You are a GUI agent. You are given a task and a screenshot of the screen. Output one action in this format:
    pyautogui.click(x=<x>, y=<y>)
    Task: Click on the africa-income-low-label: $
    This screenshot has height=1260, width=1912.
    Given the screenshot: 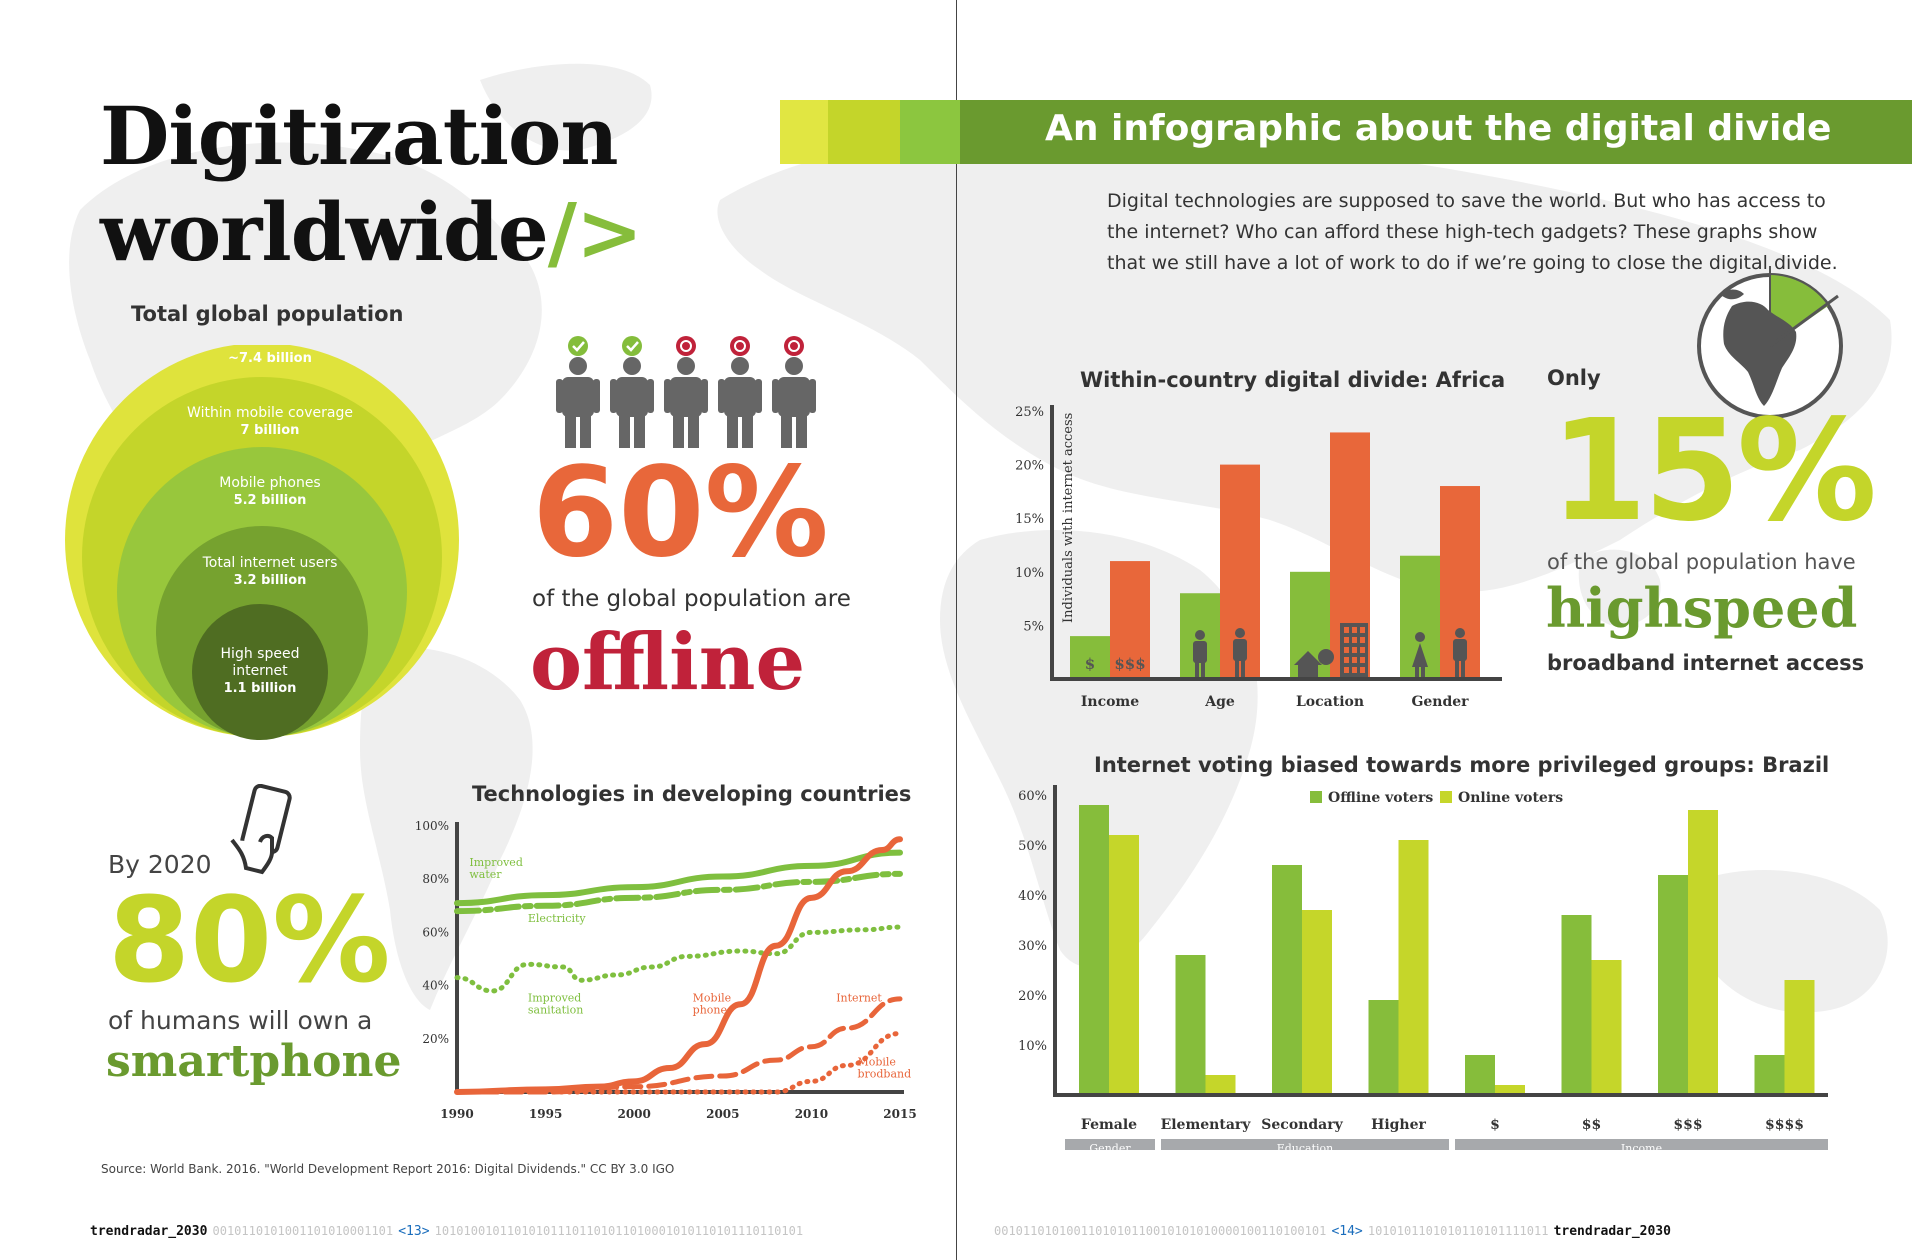 What is the action you would take?
    pyautogui.click(x=1090, y=664)
    